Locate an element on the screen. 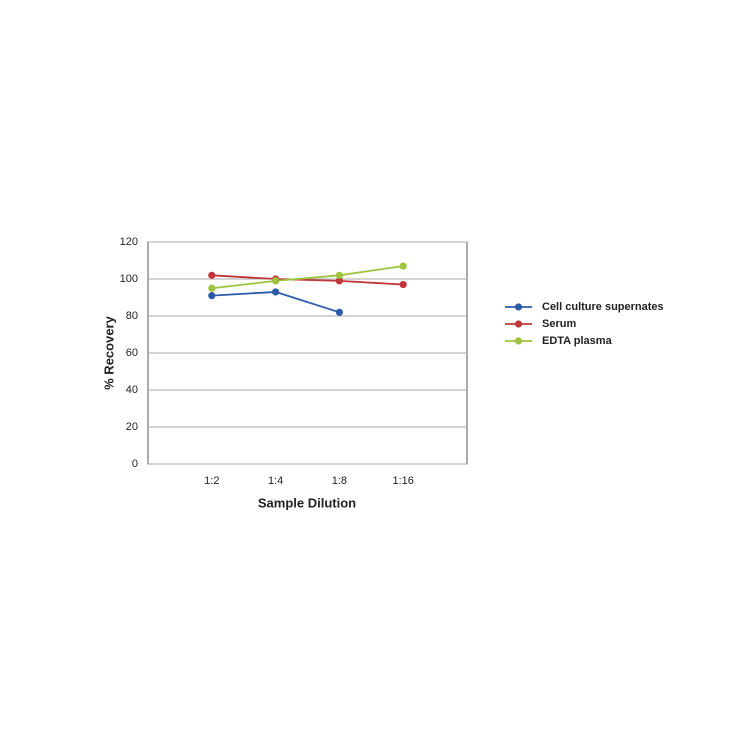 This screenshot has height=750, width=750. x-tick-label: 1:16 is located at coordinates (402, 481).